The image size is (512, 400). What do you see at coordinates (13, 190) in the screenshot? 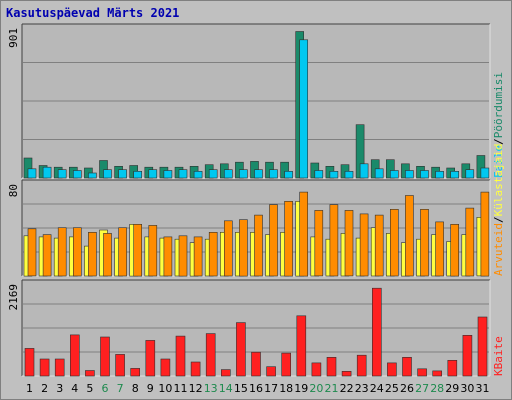
I see `panel-2-y-max-label: 80` at bounding box center [13, 190].